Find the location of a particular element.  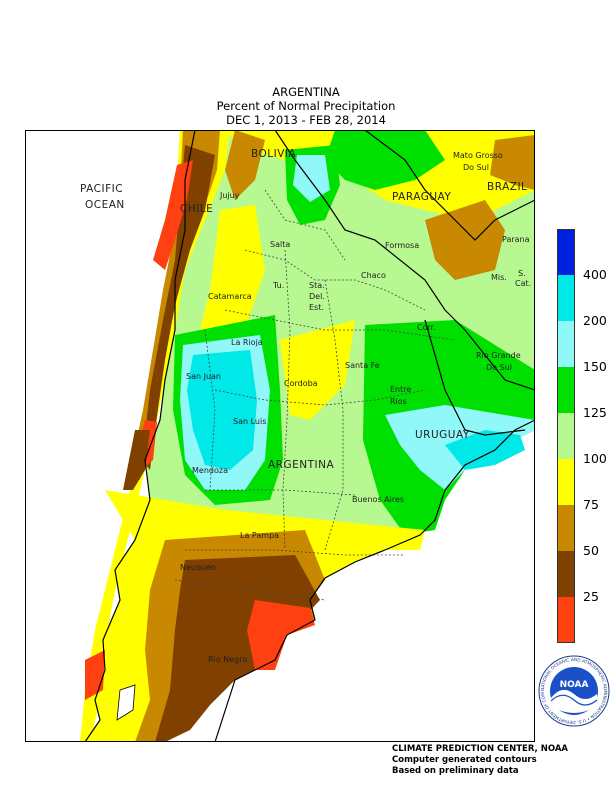

label-cat: Cat. is located at coordinates (523, 283).